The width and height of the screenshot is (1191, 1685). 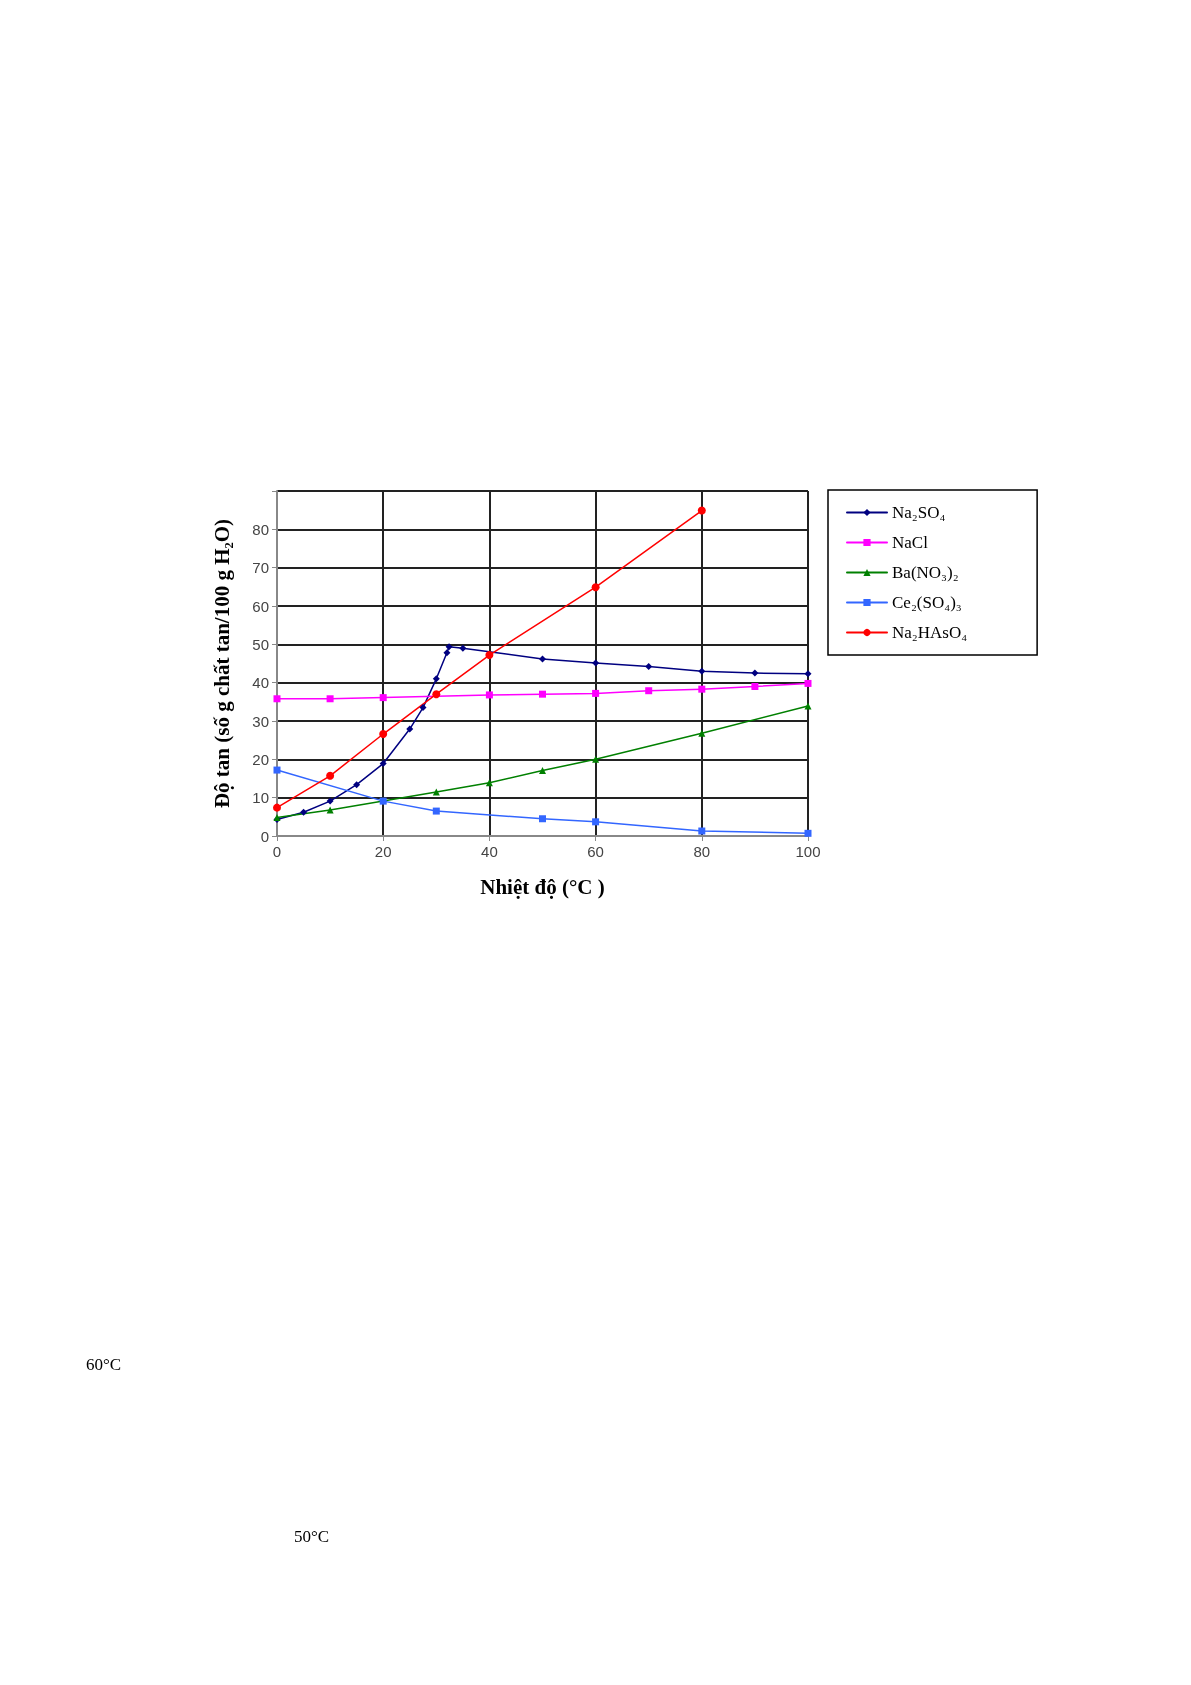 What do you see at coordinates (104, 1365) in the screenshot?
I see `text: 60°C` at bounding box center [104, 1365].